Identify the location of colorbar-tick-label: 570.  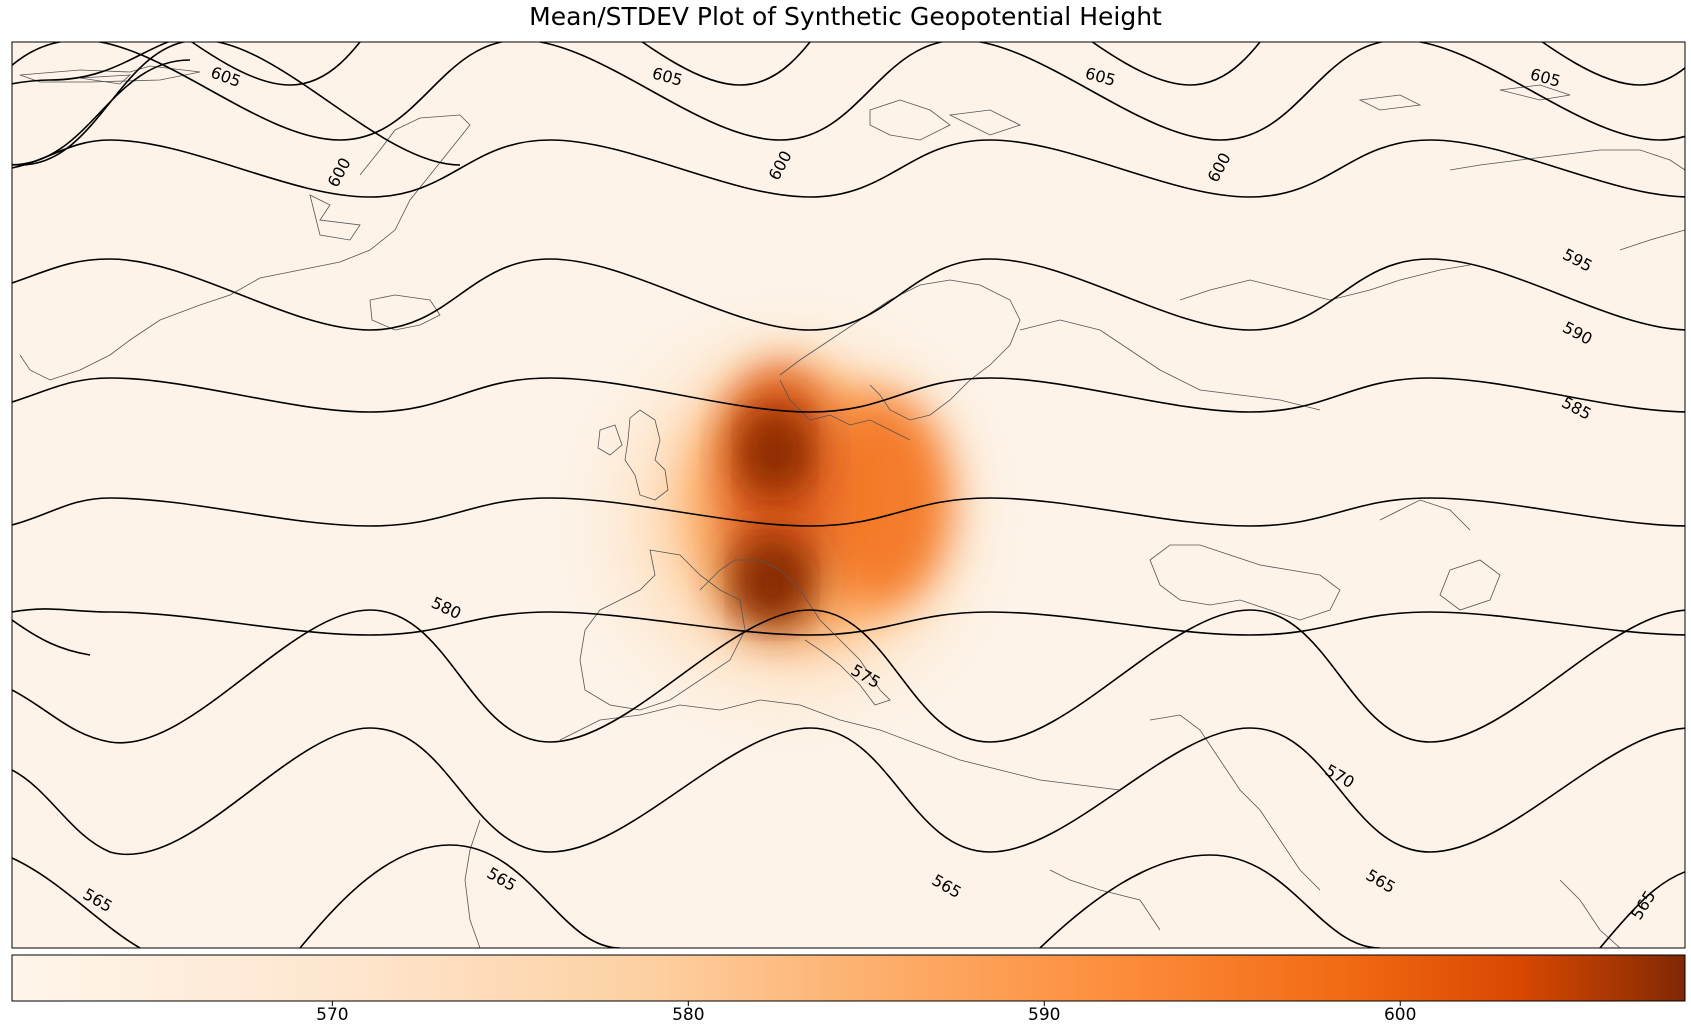
(332, 1015).